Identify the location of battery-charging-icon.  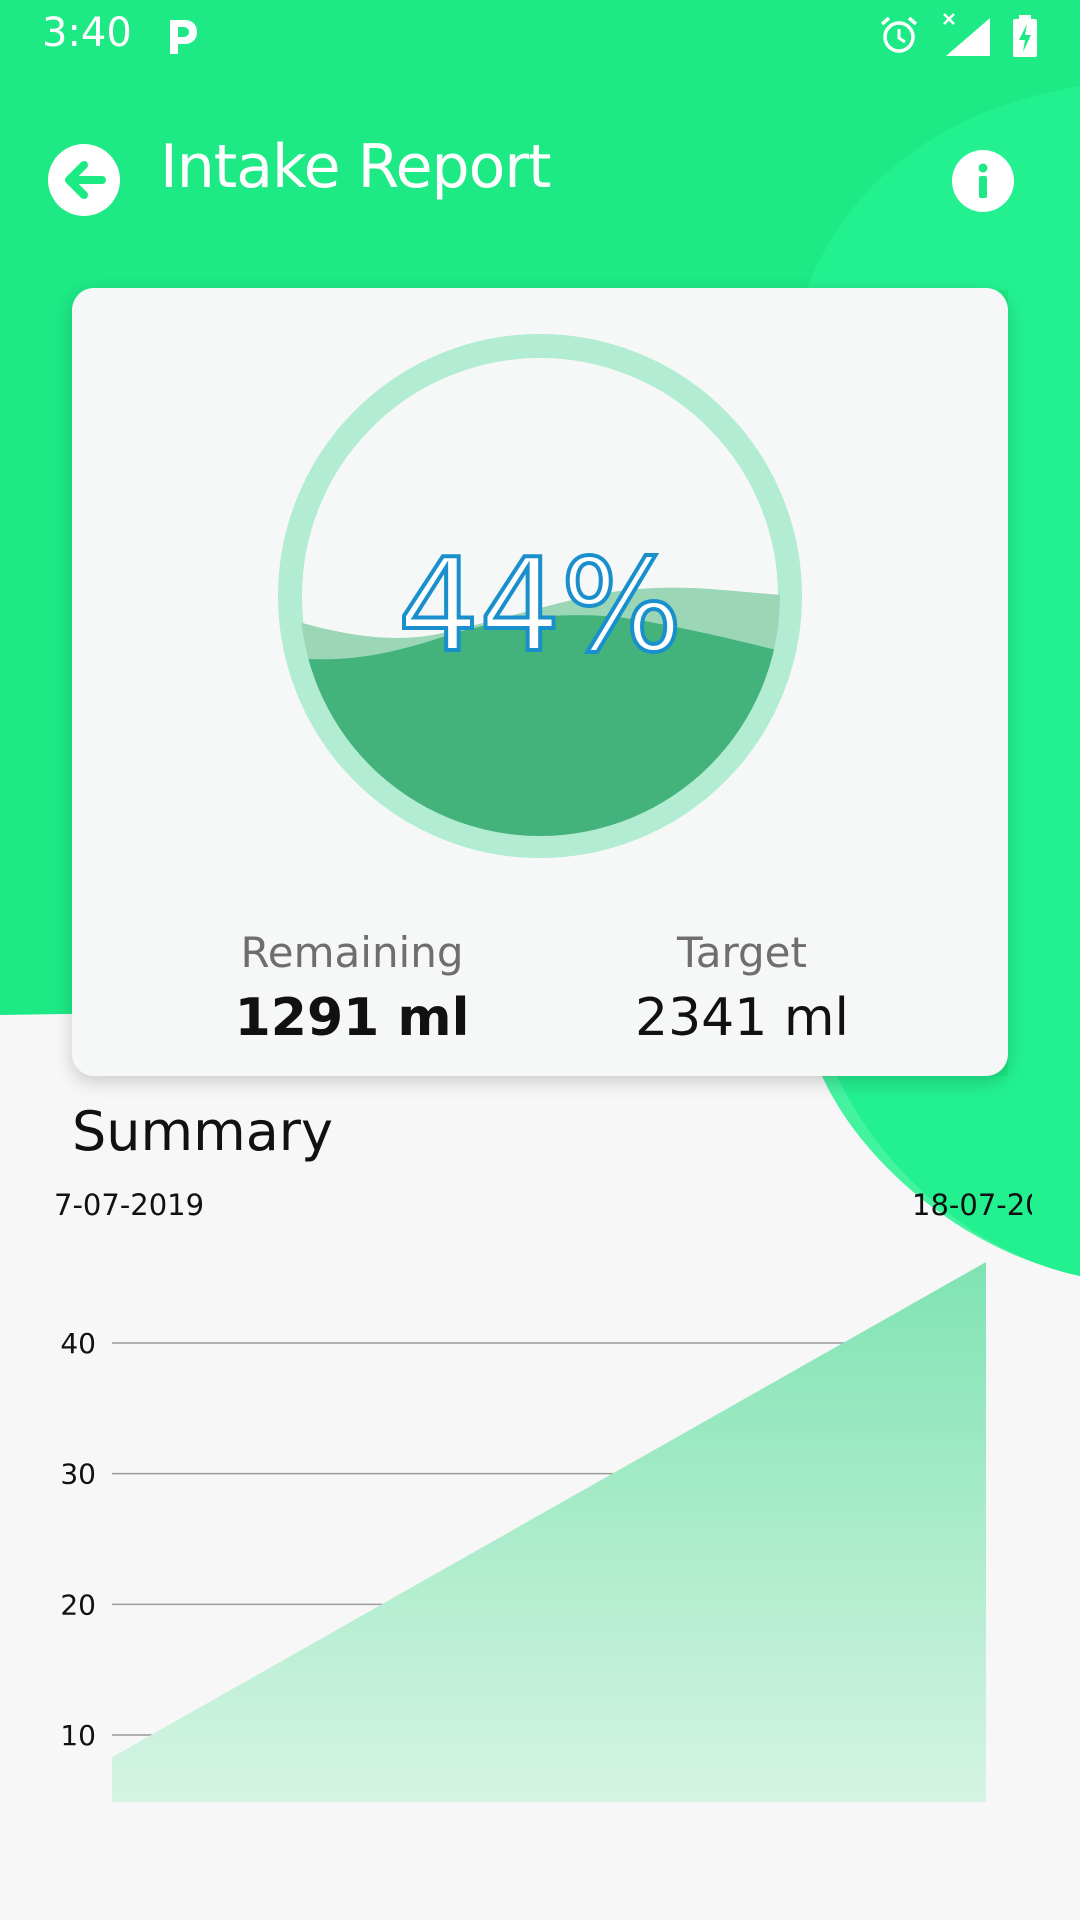
(1025, 36).